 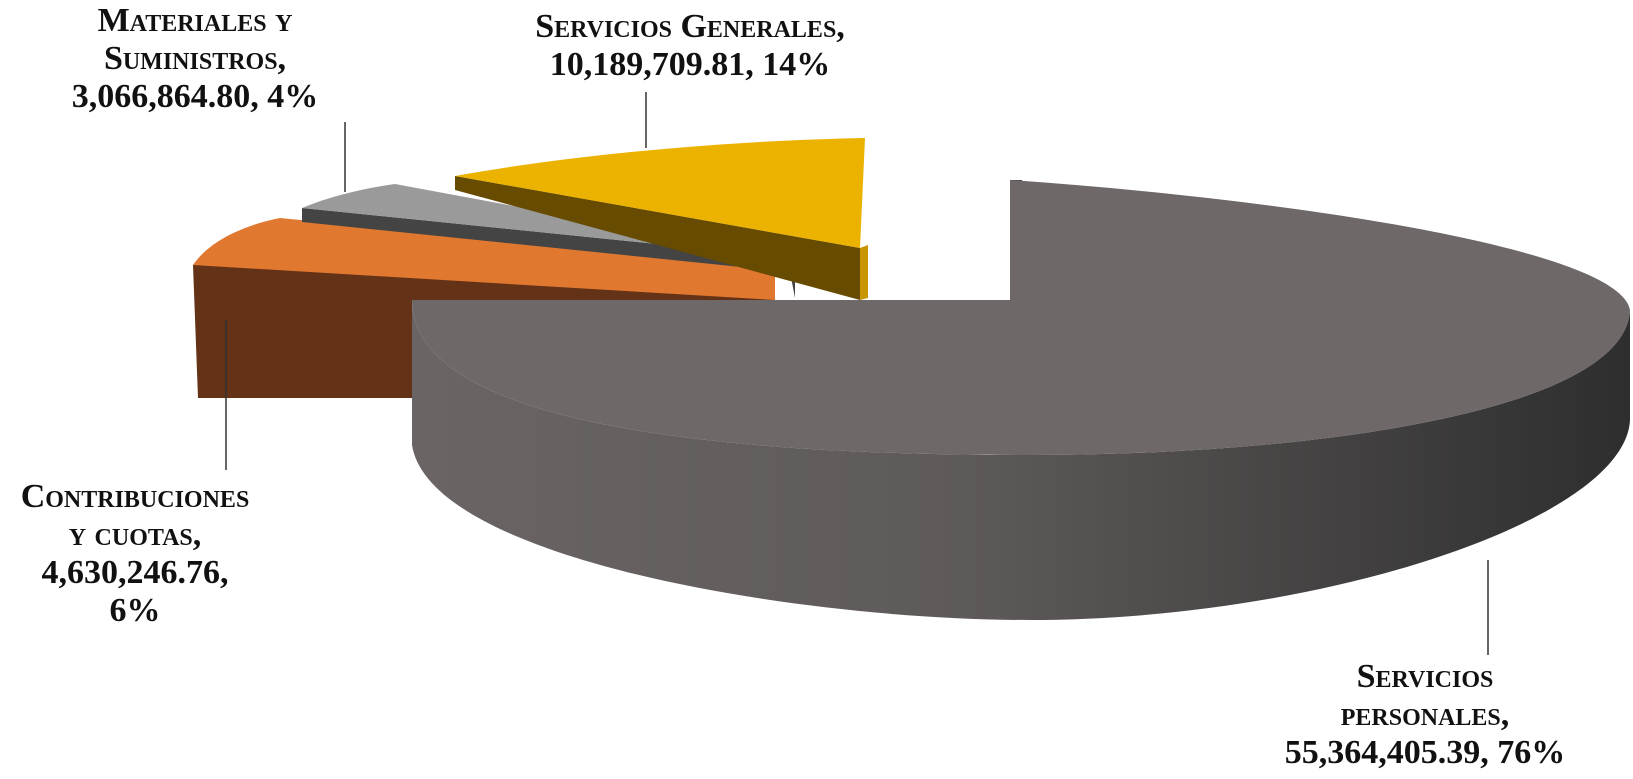 I want to click on pie-slice-servicios-generales, so click(x=661, y=219).